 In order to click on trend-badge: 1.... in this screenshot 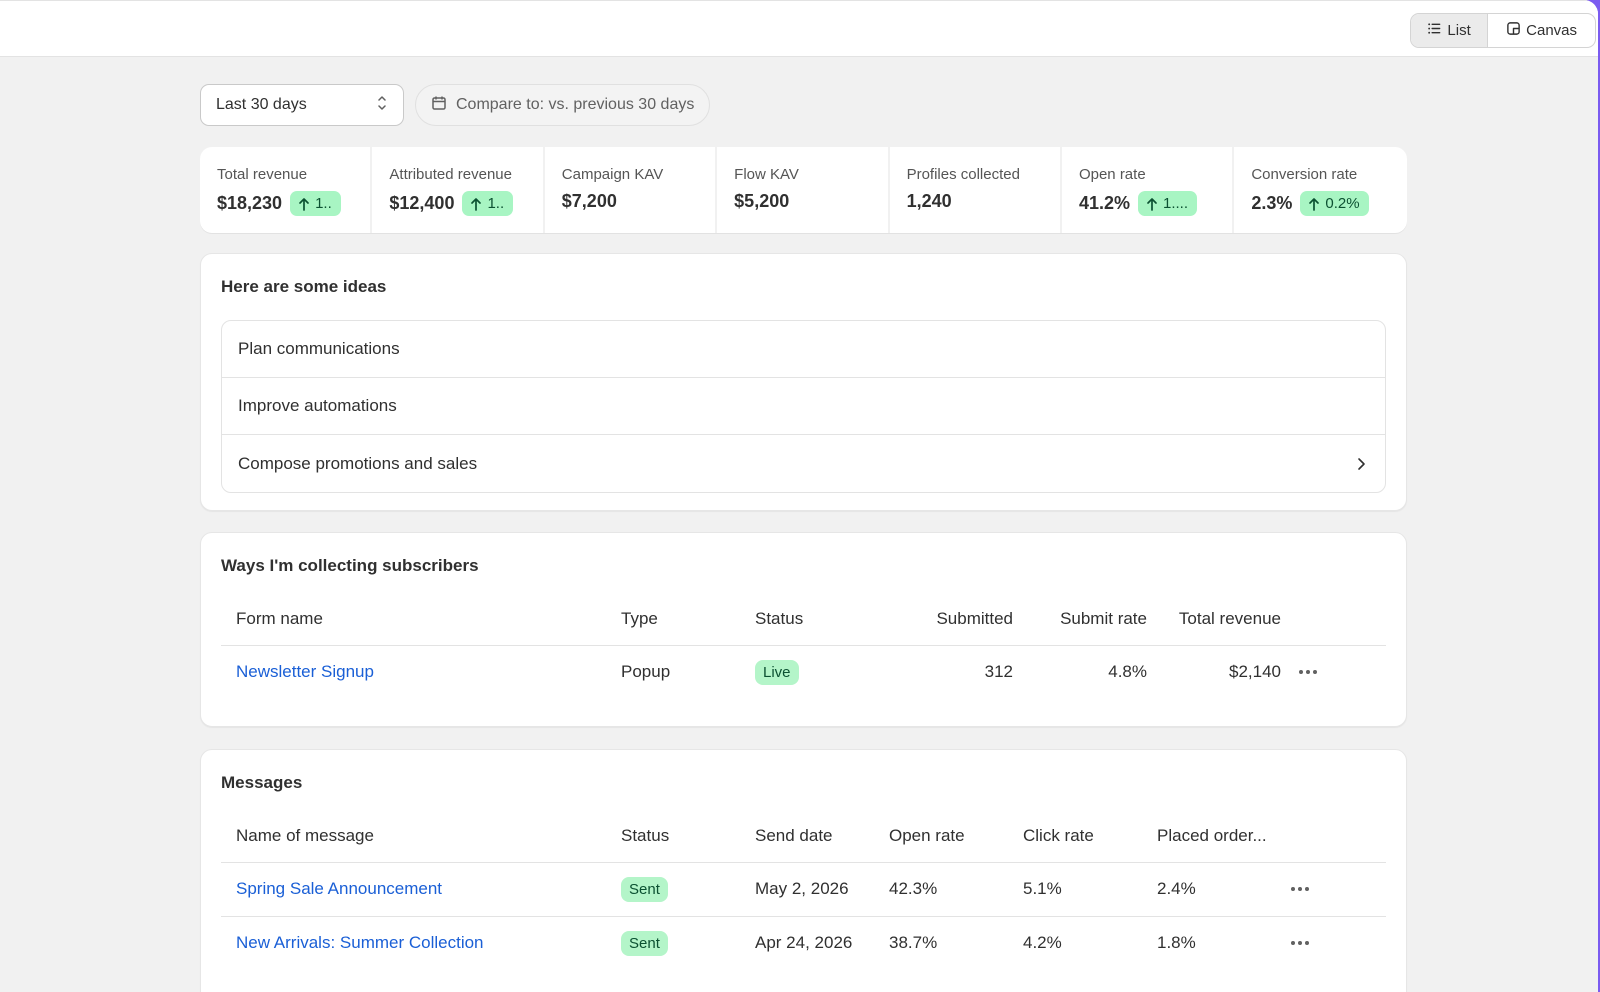, I will do `click(1168, 203)`.